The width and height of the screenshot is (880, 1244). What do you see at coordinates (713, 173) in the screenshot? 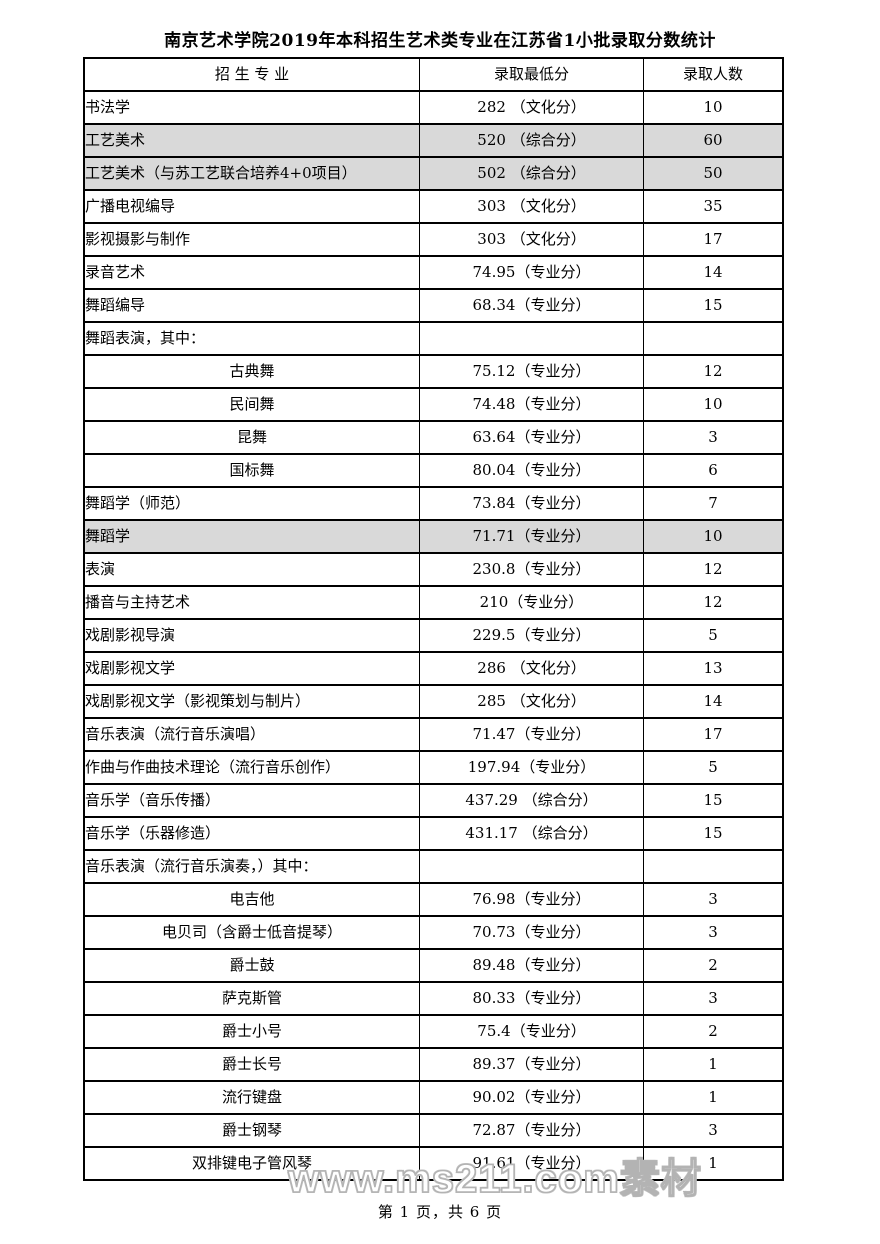
I see `admit-count-cell: 50` at bounding box center [713, 173].